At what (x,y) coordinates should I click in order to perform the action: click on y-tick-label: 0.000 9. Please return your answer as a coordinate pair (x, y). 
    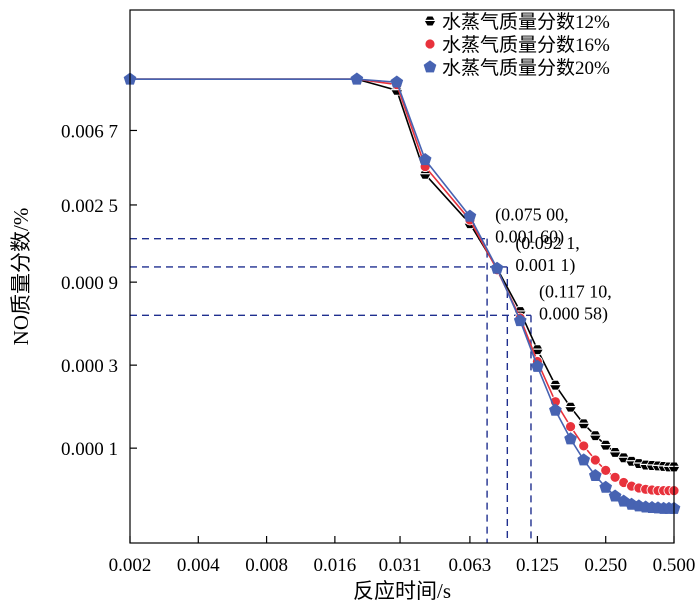
    Looking at the image, I should click on (89, 283).